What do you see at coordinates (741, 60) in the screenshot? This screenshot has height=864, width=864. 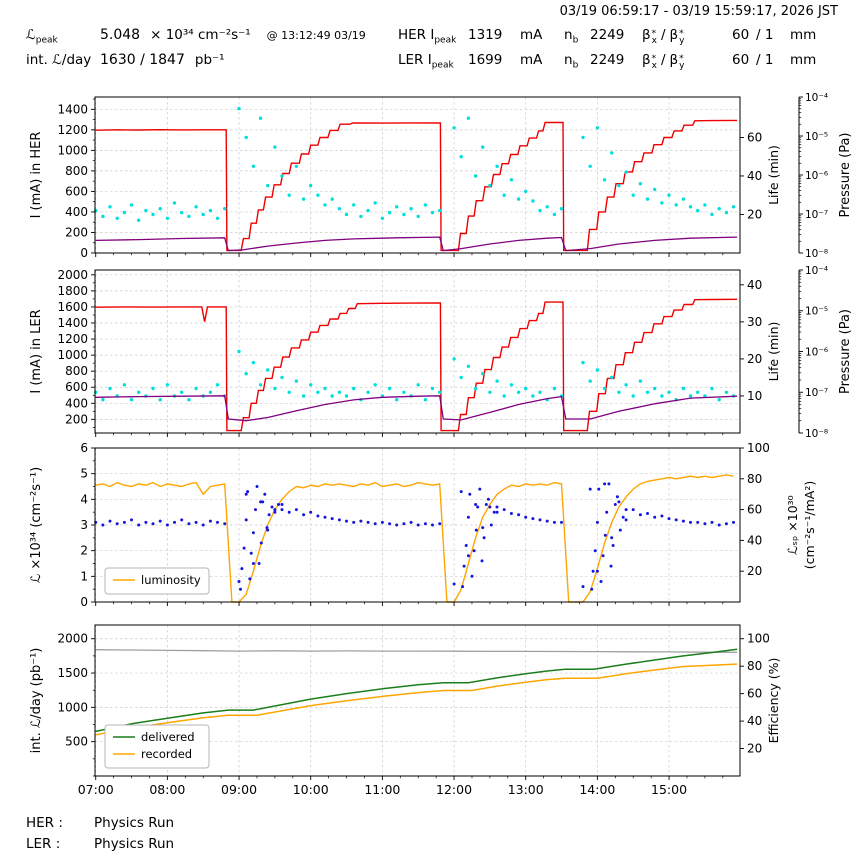 I see `ler-beta-value: 60` at bounding box center [741, 60].